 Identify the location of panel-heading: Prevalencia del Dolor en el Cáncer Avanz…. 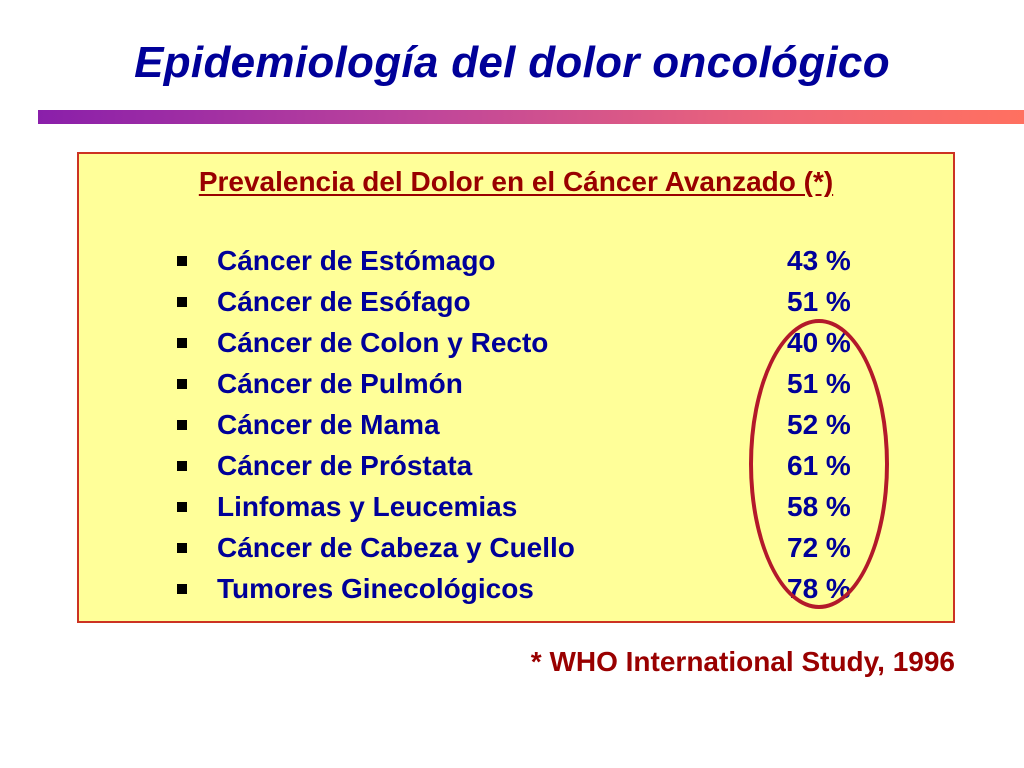
(516, 181).